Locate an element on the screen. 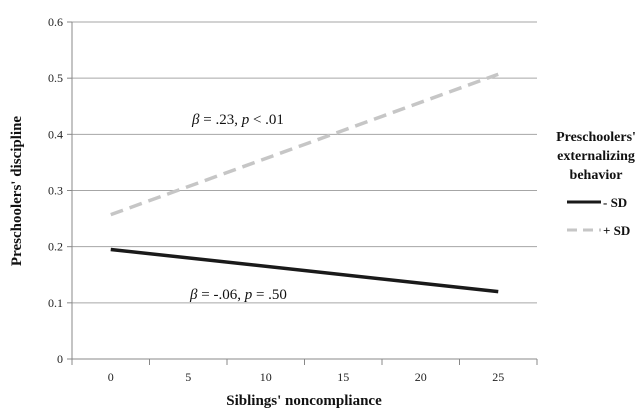 The image size is (643, 411). legend-title-line-1: Preschoolers' is located at coordinates (596, 137).